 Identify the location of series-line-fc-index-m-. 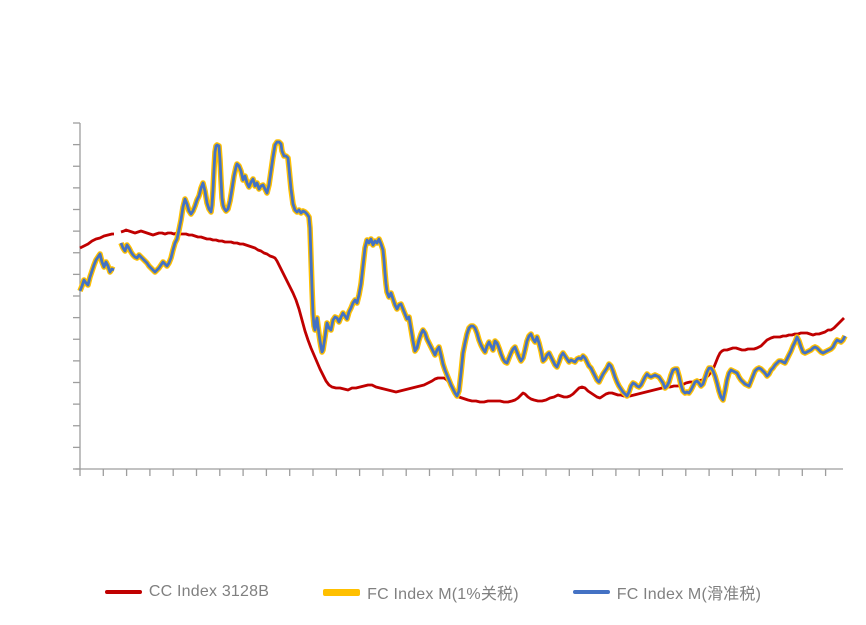
(96, 272).